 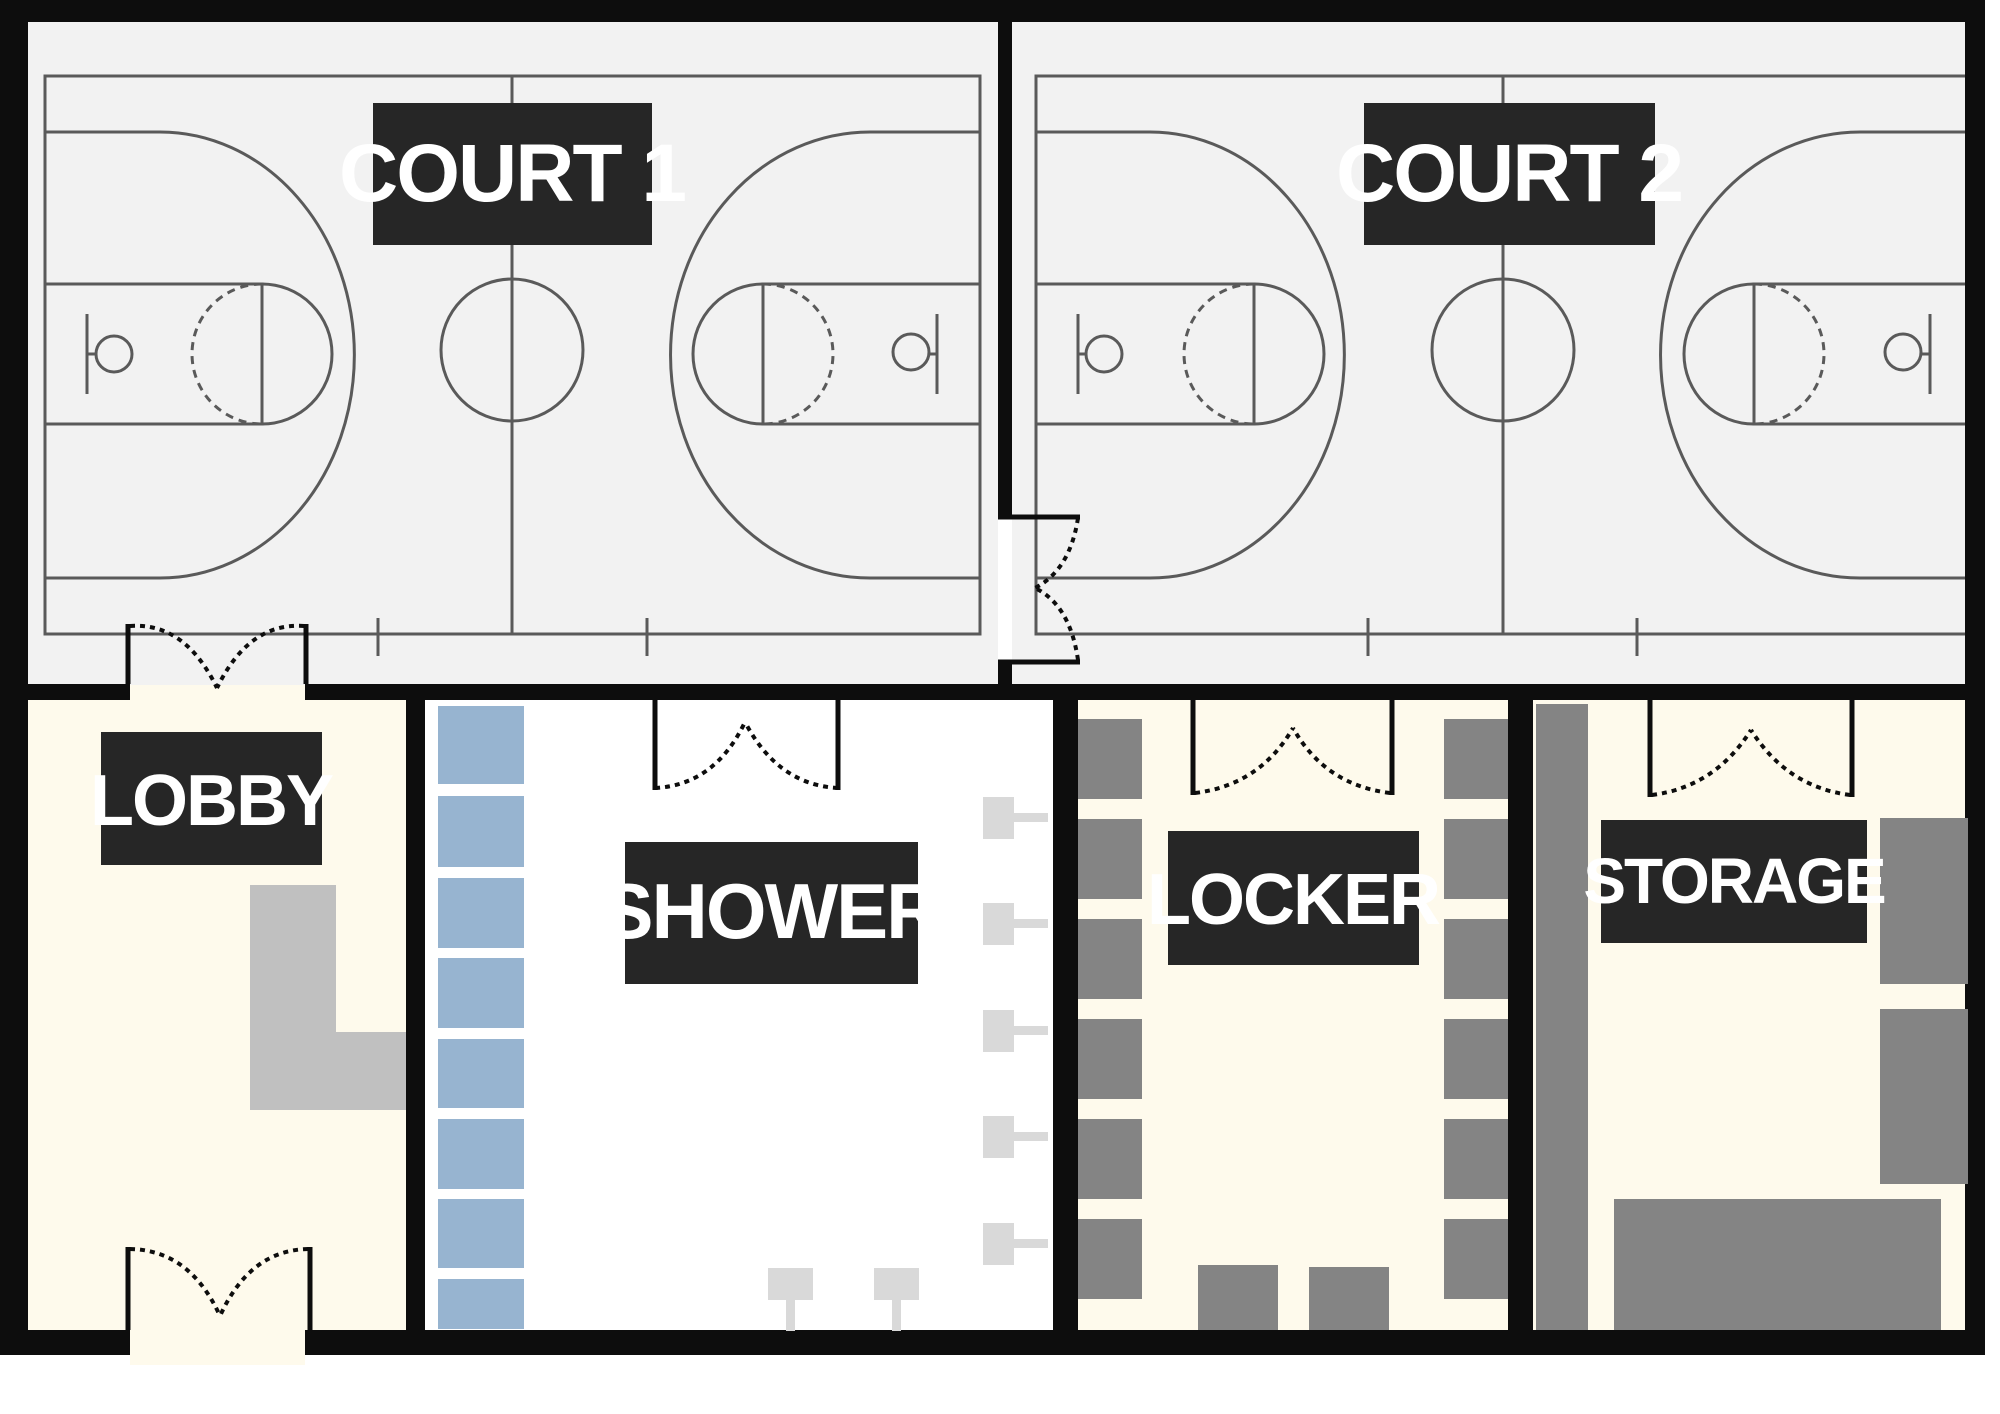 What do you see at coordinates (217, 702) in the screenshot?
I see `lobby-top-passage` at bounding box center [217, 702].